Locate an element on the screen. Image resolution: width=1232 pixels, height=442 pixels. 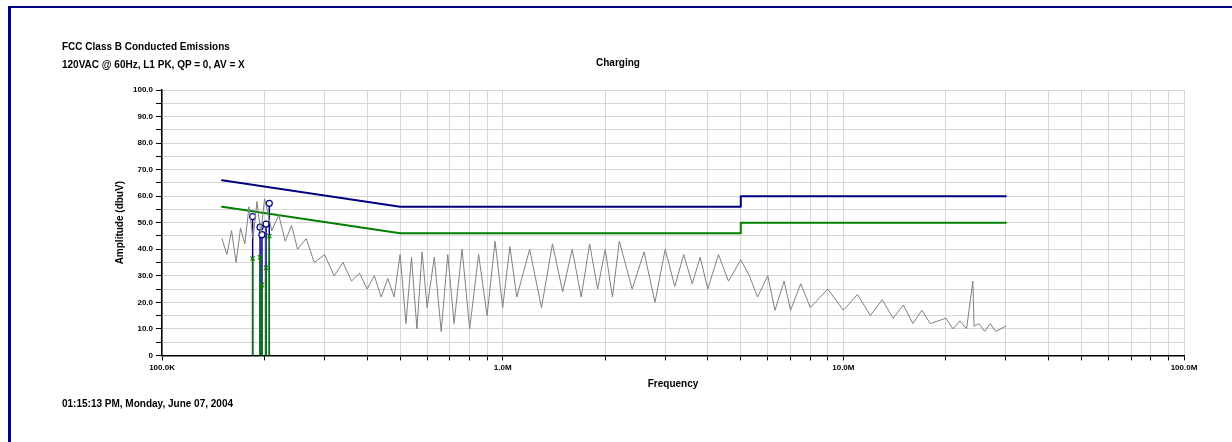
y-tick-label: 70.0 is located at coordinates (145, 169).